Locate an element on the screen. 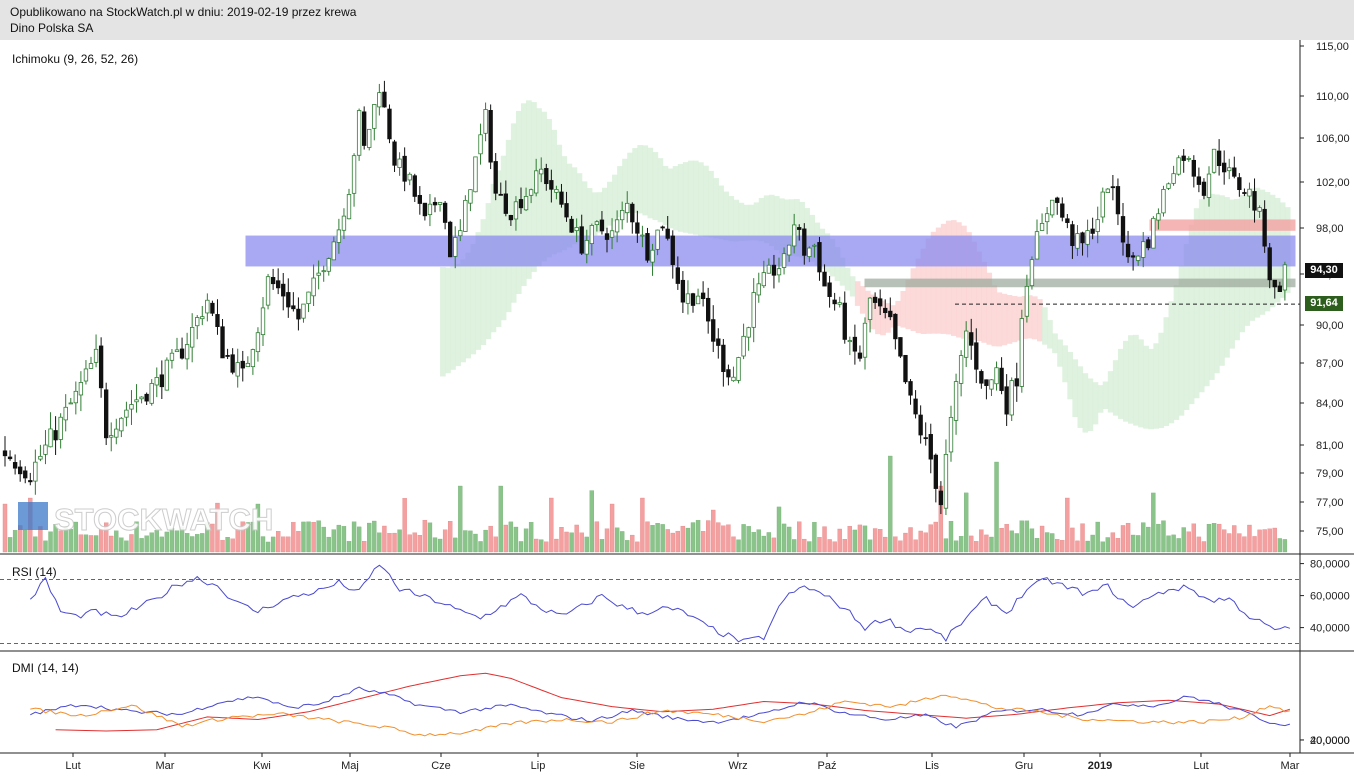 Image resolution: width=1354 pixels, height=779 pixels. dmi-line-diminus is located at coordinates (660, 715).